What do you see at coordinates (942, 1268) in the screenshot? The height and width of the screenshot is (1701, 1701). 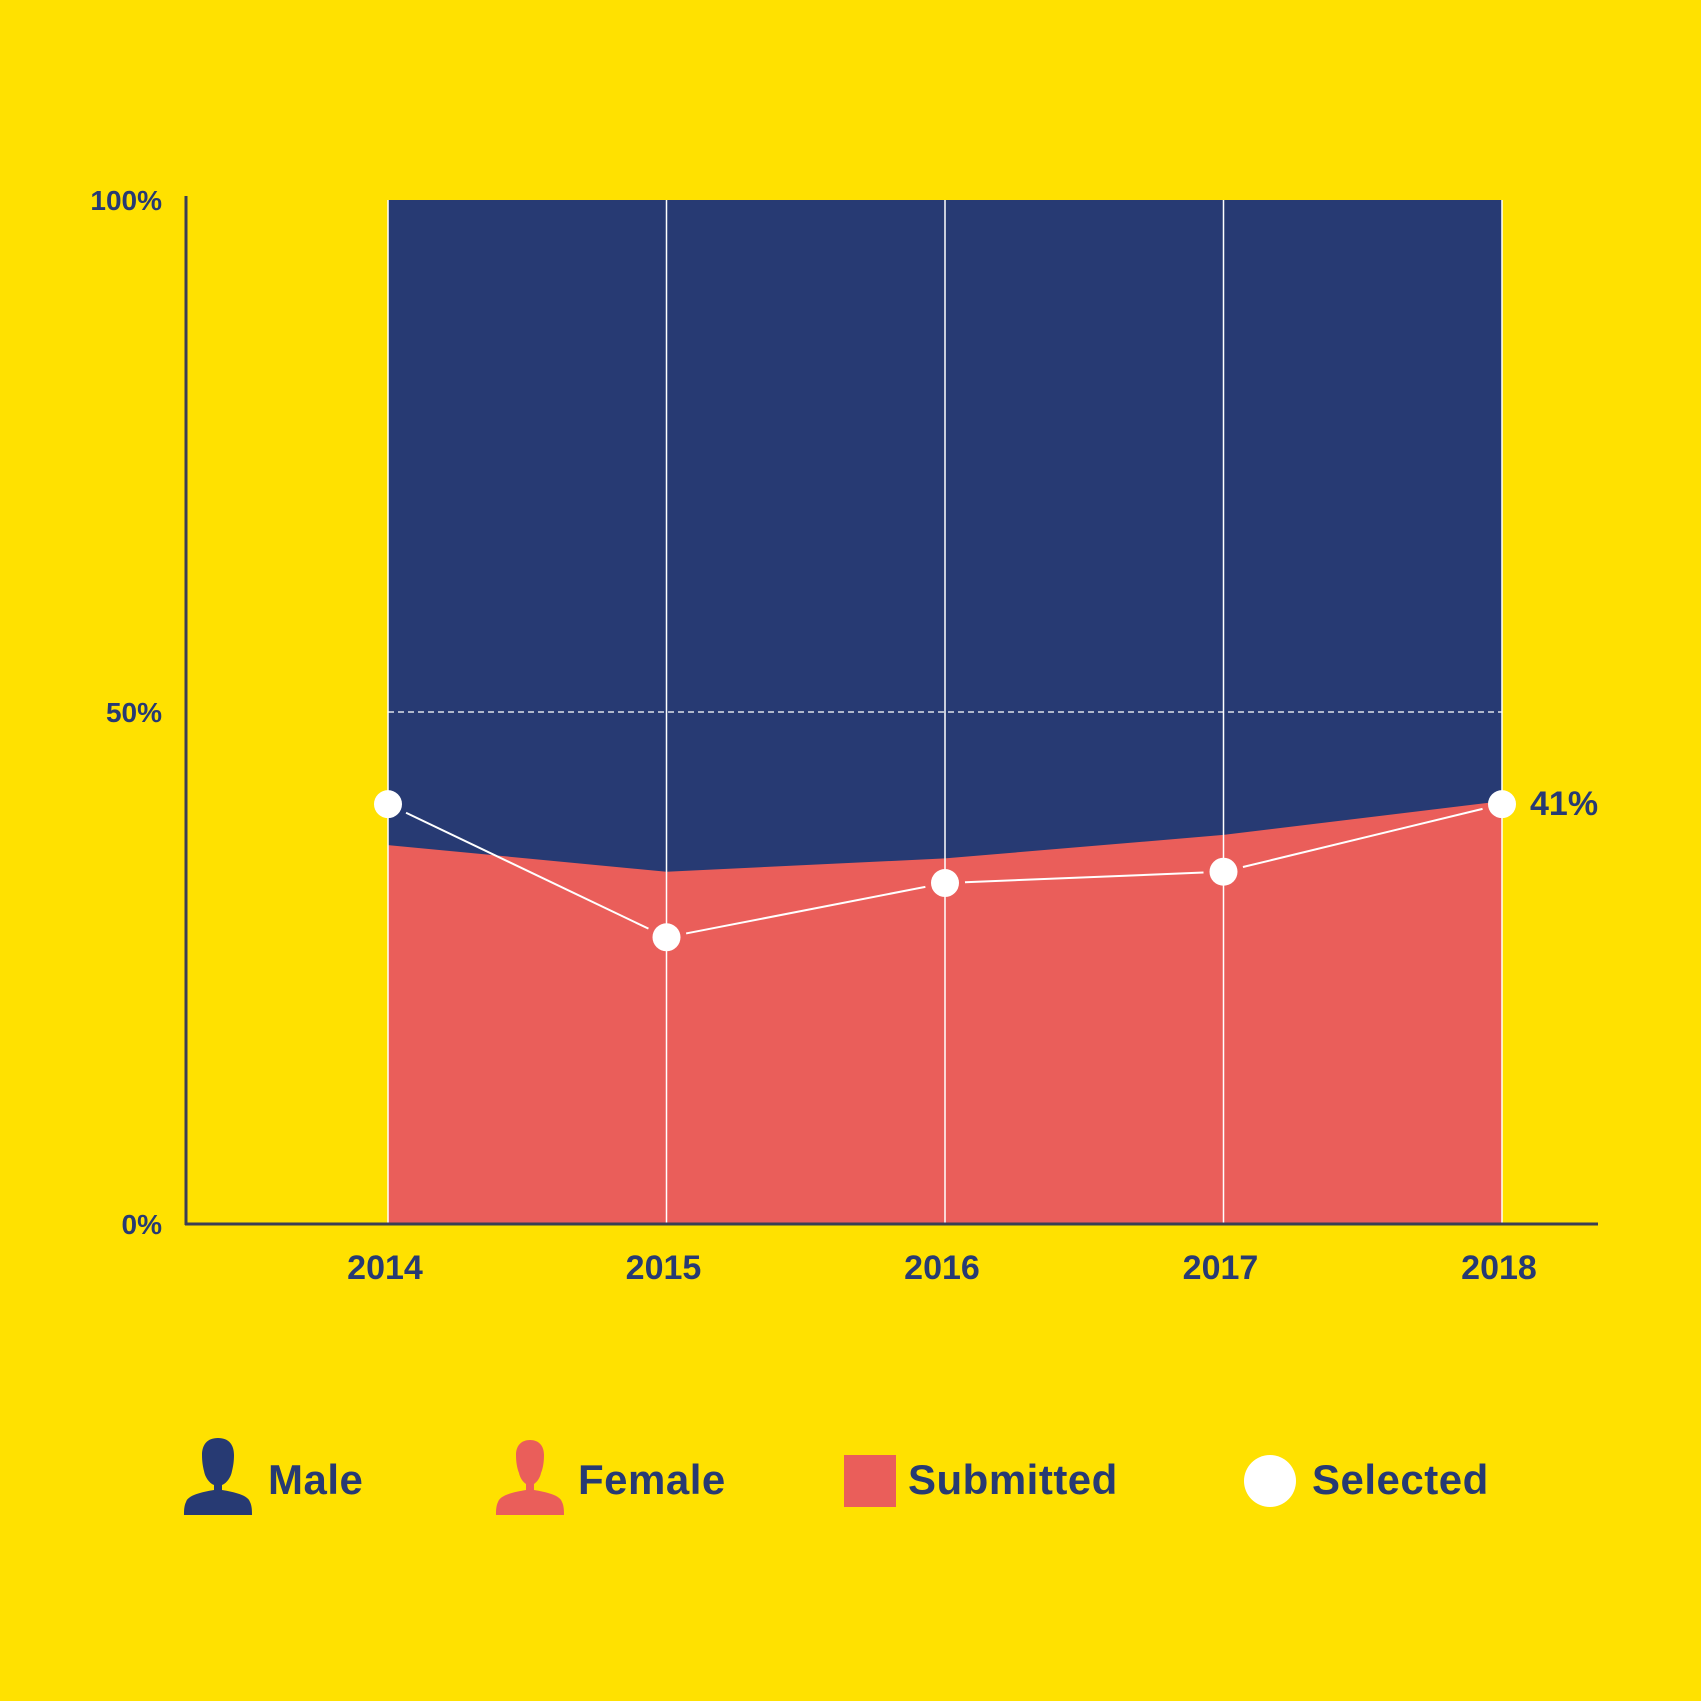 I see `x-tick-label: 2016` at bounding box center [942, 1268].